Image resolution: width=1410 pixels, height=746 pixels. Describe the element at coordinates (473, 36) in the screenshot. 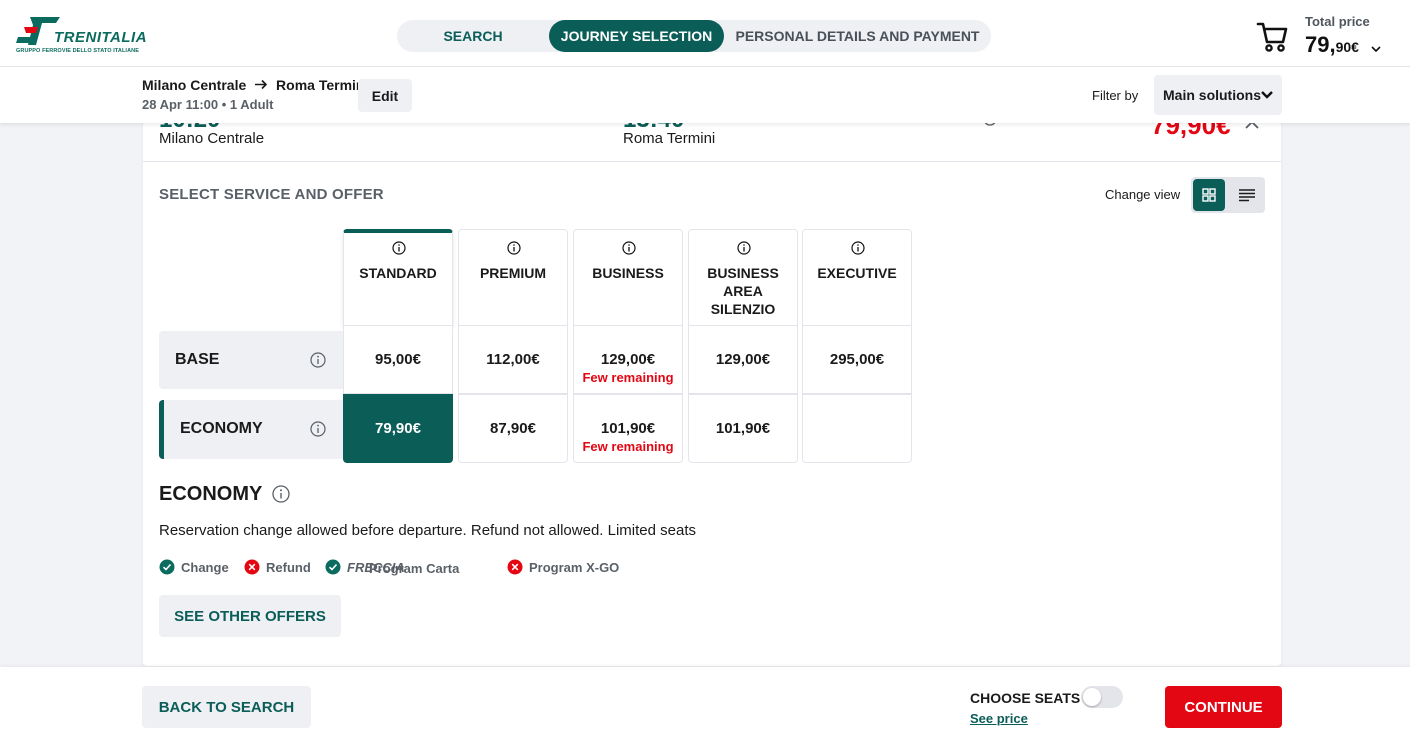

I see `step-search: SEARCH` at that location.